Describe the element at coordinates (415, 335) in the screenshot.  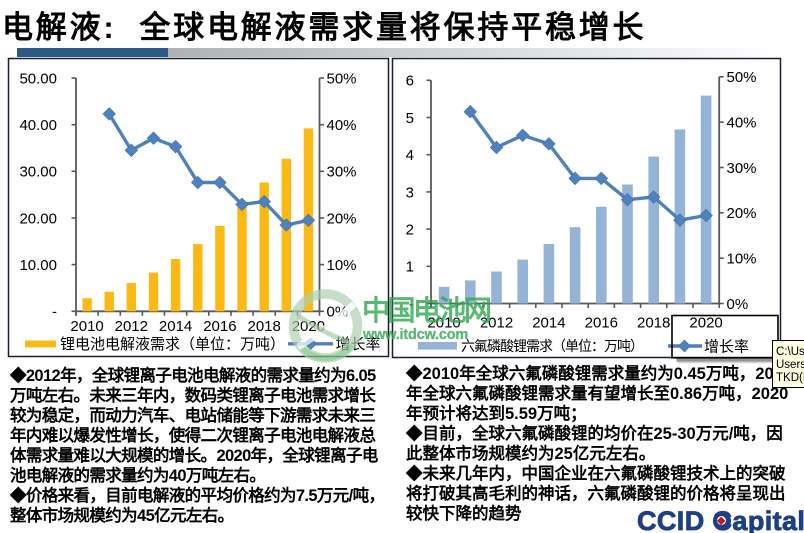
I see `svg-text: www.itdcw.com` at that location.